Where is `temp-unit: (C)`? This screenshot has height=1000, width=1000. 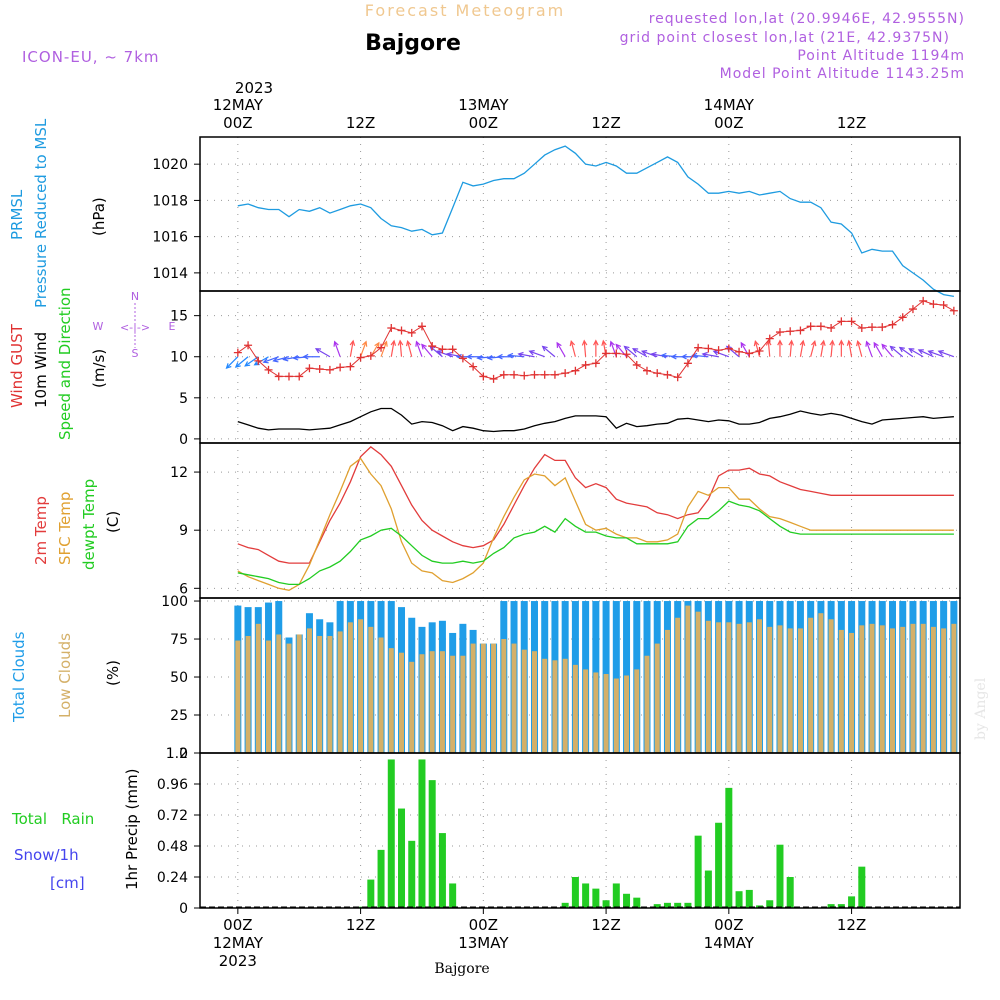 temp-unit: (C) is located at coordinates (113, 522).